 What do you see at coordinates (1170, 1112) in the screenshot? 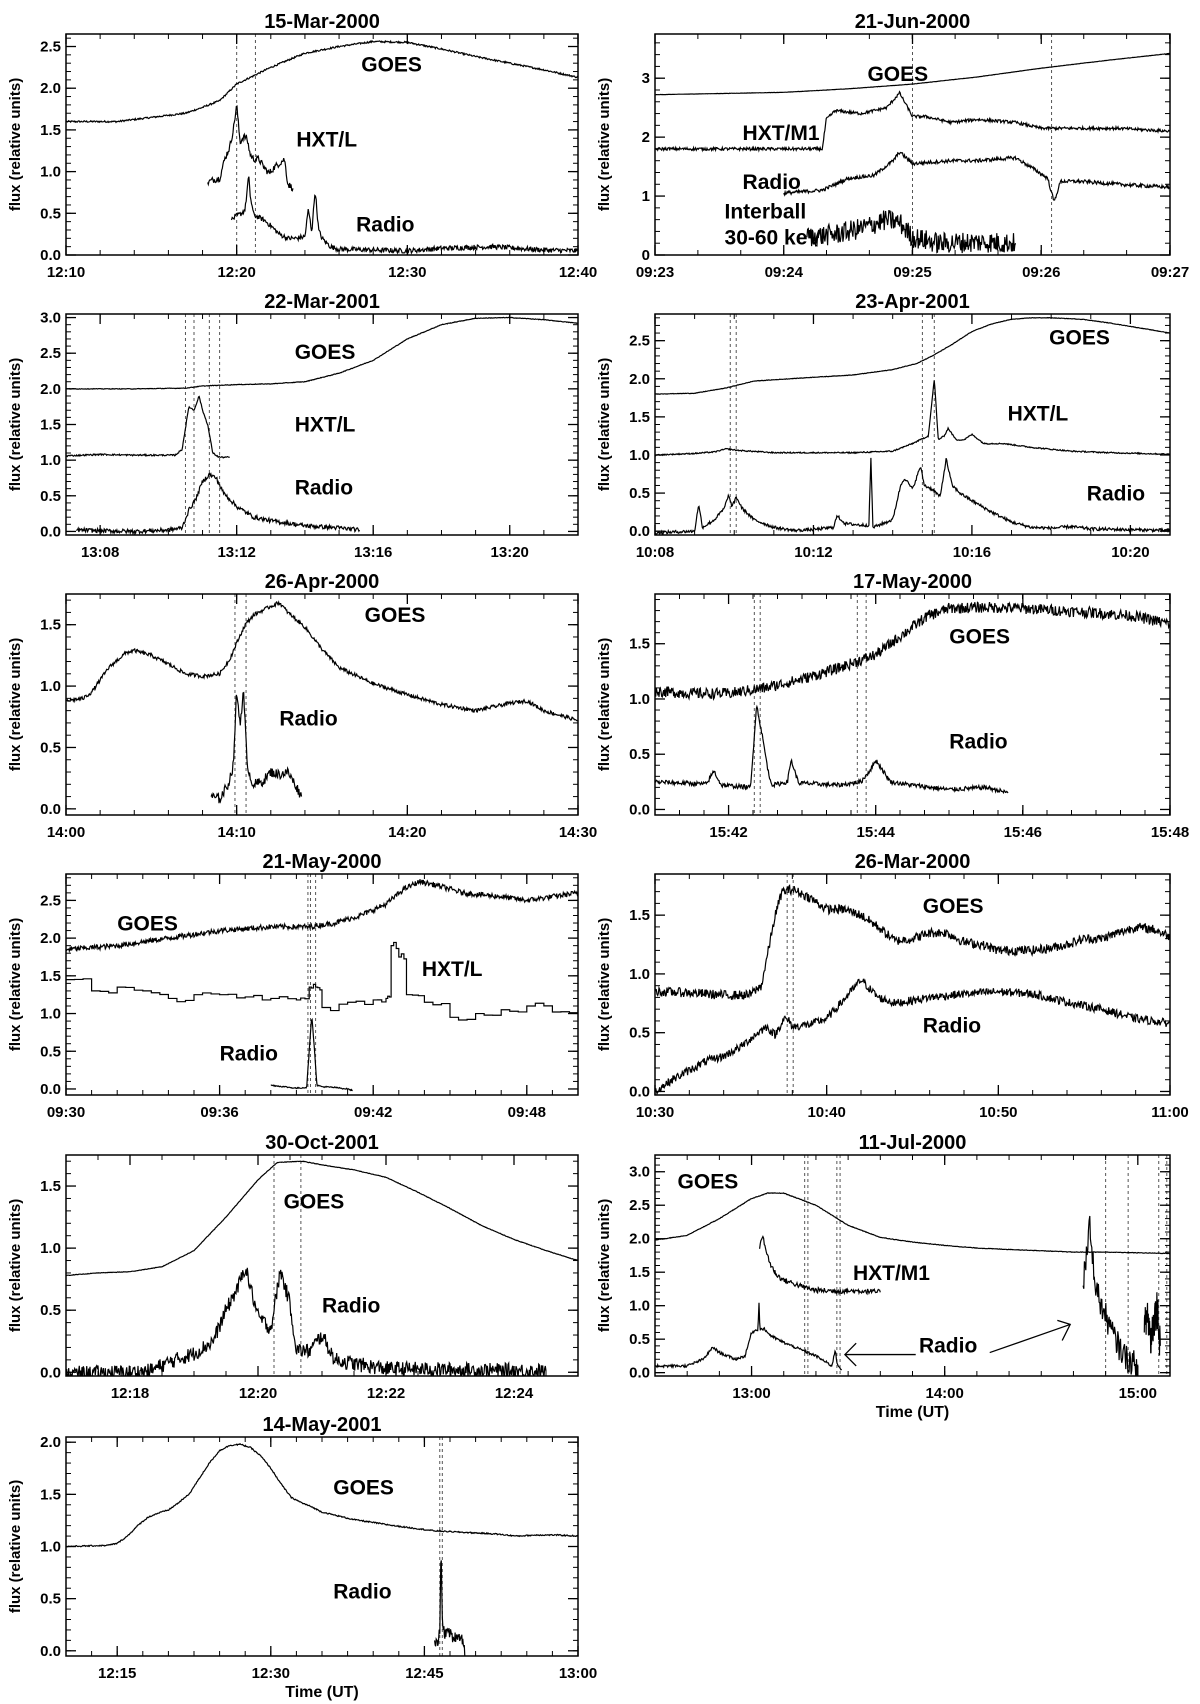
I see `x-tick-label: 11:00` at bounding box center [1170, 1112].